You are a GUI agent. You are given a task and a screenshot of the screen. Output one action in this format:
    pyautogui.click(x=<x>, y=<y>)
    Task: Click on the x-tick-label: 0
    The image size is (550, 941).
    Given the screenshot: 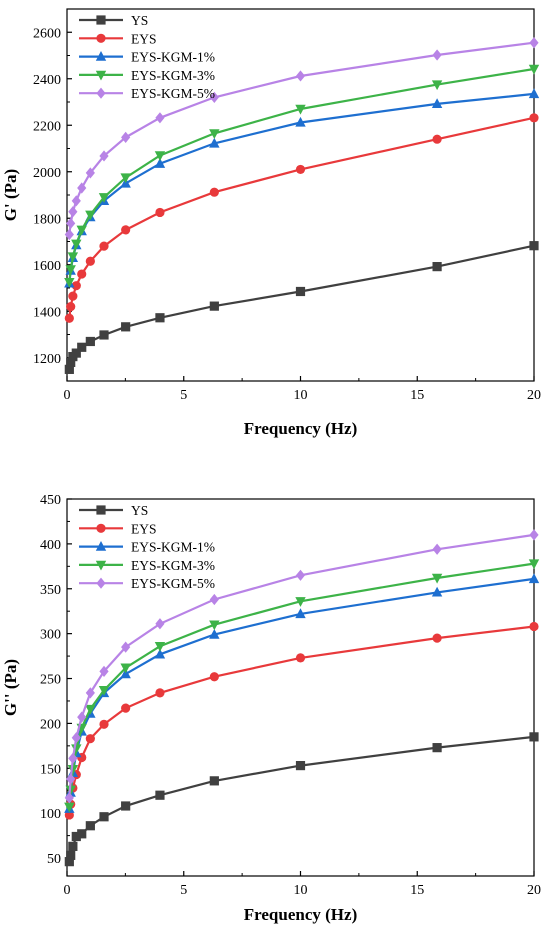 What is the action you would take?
    pyautogui.click(x=67, y=395)
    